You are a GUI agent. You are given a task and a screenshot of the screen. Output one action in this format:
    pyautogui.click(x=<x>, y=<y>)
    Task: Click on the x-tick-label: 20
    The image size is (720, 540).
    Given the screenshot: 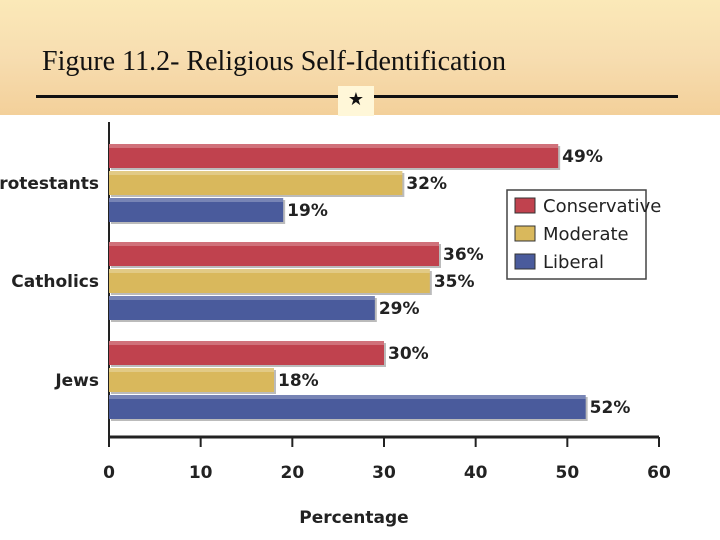 What is the action you would take?
    pyautogui.click(x=292, y=473)
    